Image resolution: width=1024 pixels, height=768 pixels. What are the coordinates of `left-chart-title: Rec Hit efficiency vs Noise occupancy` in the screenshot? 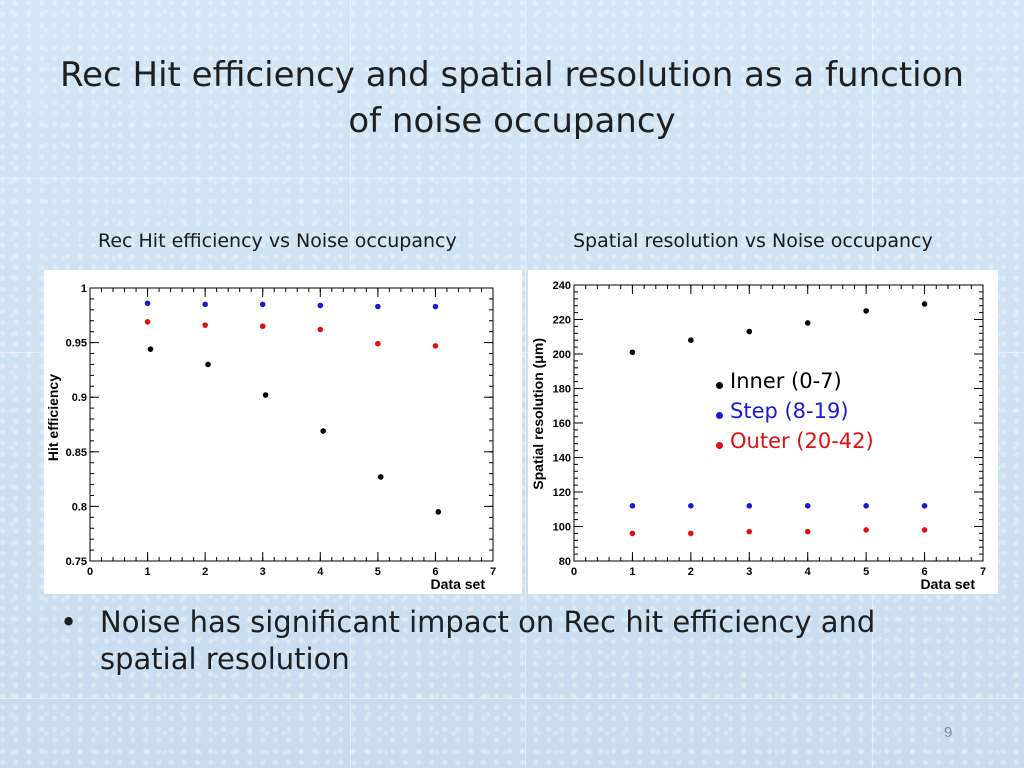 It's located at (277, 241).